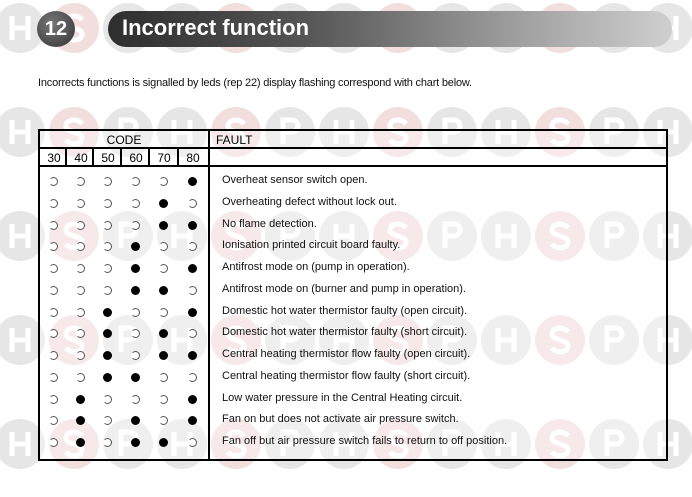 This screenshot has height=497, width=692. Describe the element at coordinates (353, 270) in the screenshot. I see `table-row: Antifrost mode on (pump in operation).` at that location.